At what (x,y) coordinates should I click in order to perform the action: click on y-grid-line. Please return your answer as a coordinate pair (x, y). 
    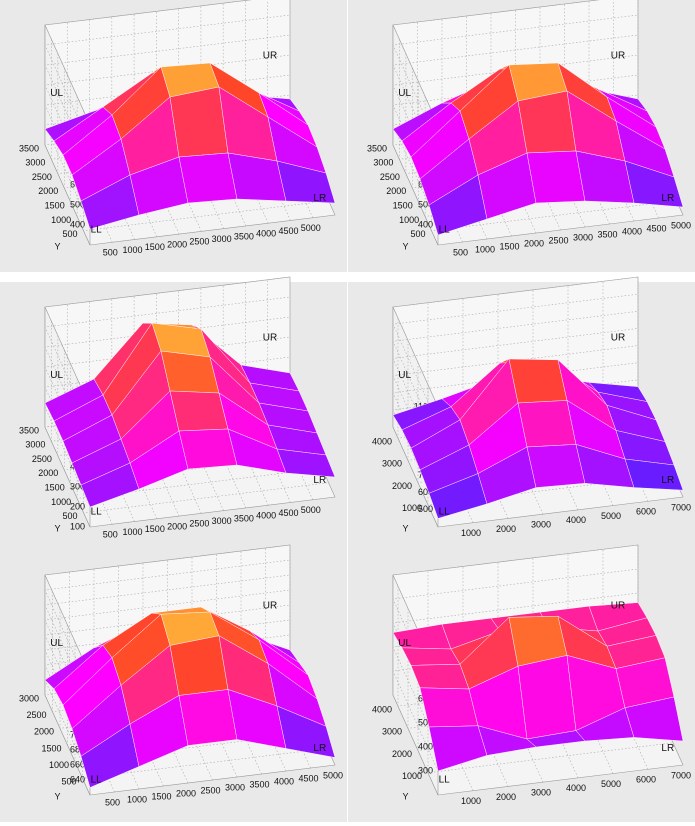
    Looking at the image, I should click on (197, 702).